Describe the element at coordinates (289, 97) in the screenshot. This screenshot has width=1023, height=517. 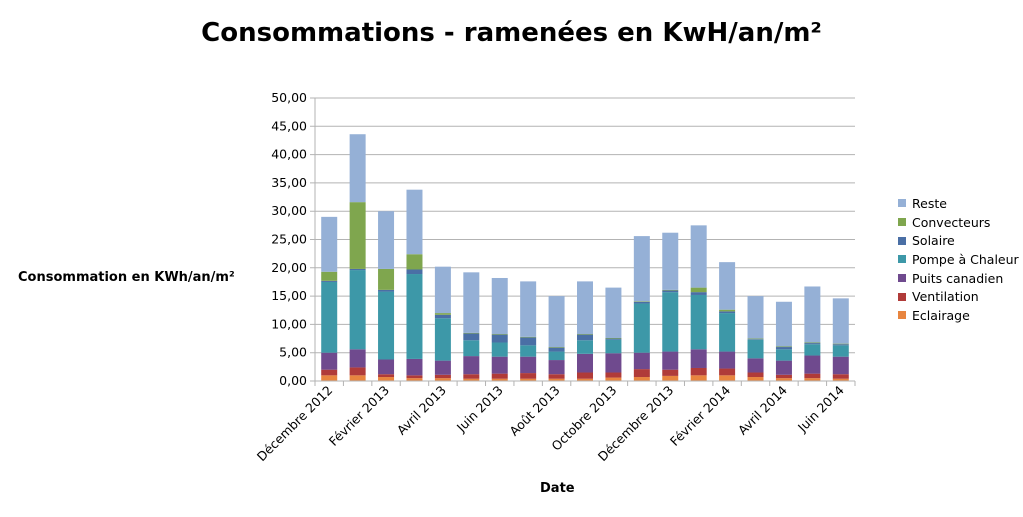
I see `y-tick-label: 50,00` at that location.